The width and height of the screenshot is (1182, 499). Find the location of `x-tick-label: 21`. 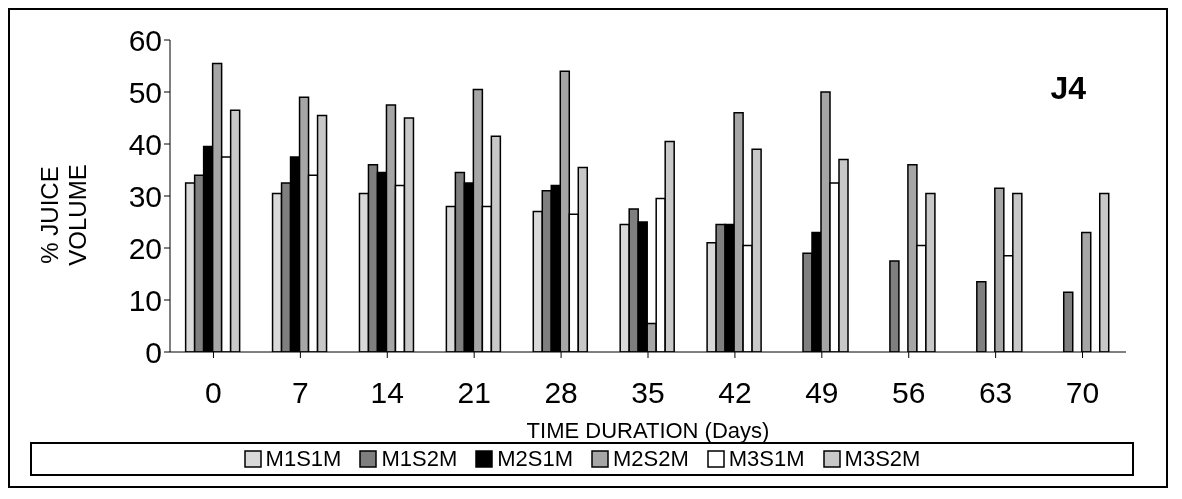

x-tick-label: 21 is located at coordinates (474, 393).